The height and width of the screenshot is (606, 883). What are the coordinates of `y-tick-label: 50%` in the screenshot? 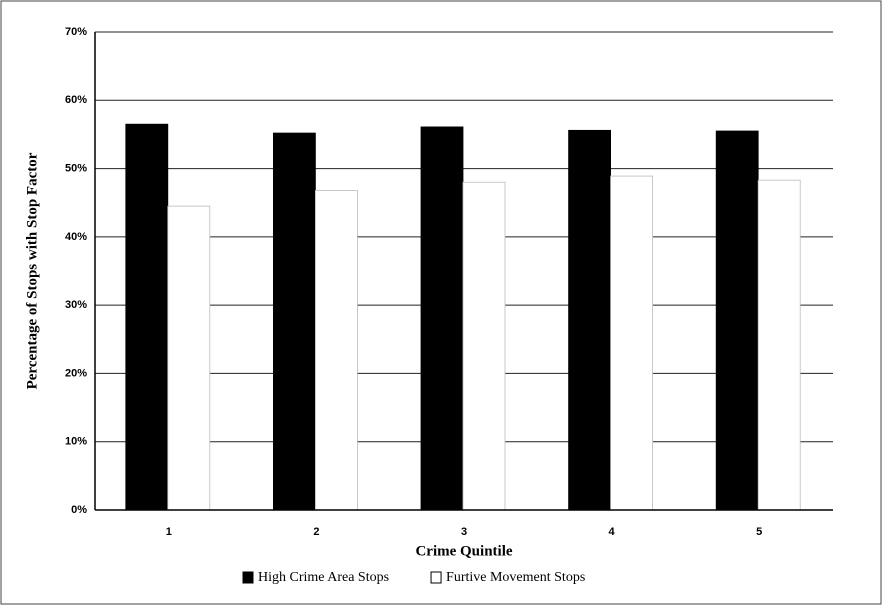 It's located at (76, 168).